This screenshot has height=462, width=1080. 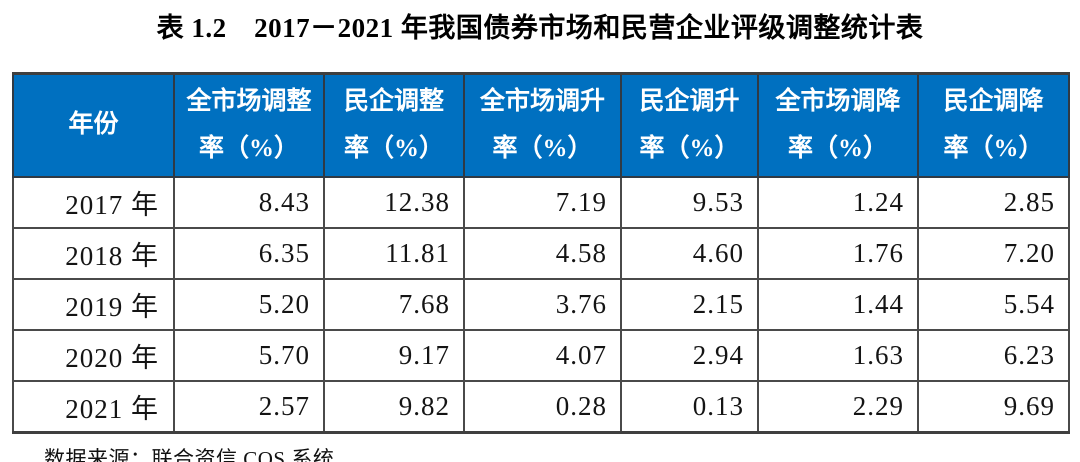 I want to click on table-row-2017: 2017 年 8.43 12.38 7.19 9.53 1.24 2.85, so click(x=541, y=202).